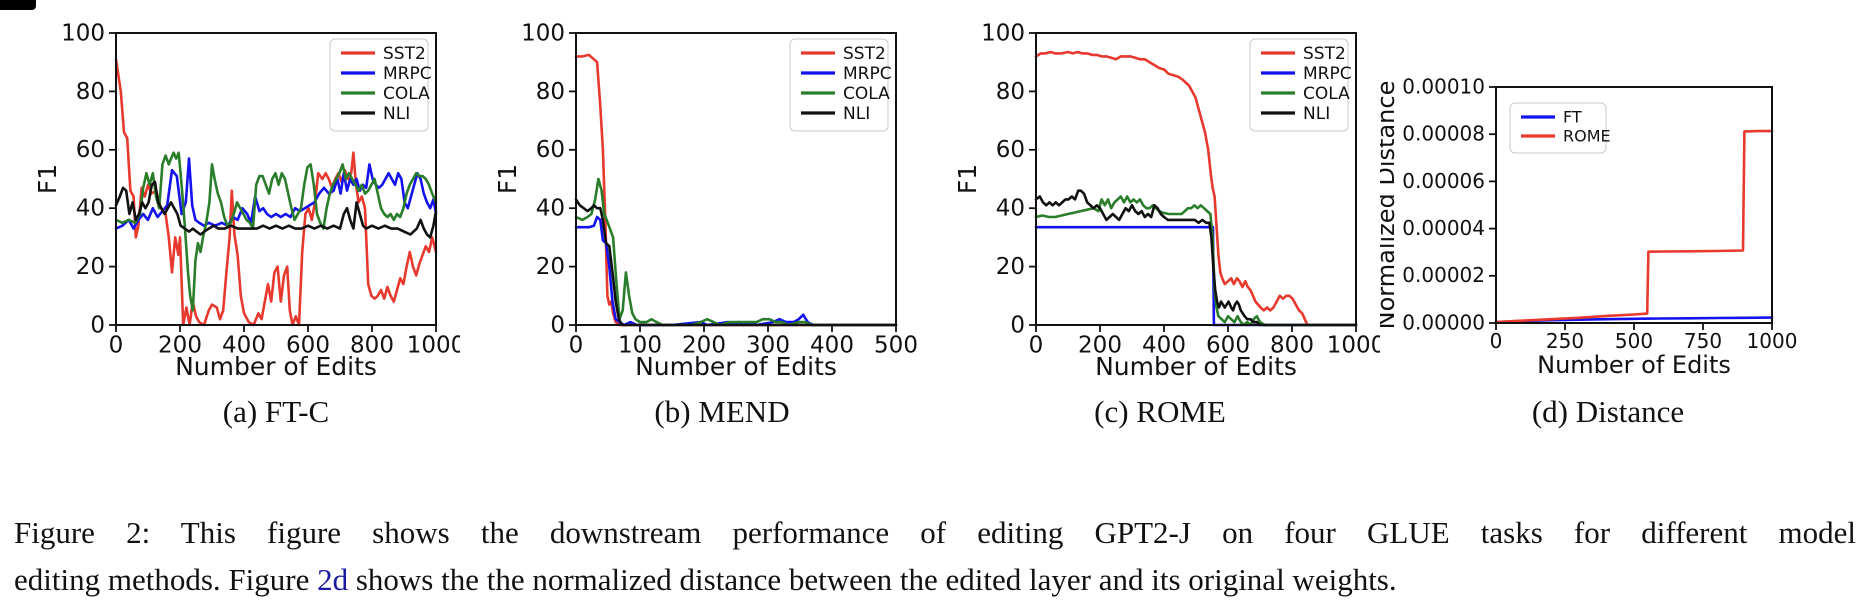  What do you see at coordinates (1443, 275) in the screenshot?
I see `y-tick-label: 0.00002` at bounding box center [1443, 275].